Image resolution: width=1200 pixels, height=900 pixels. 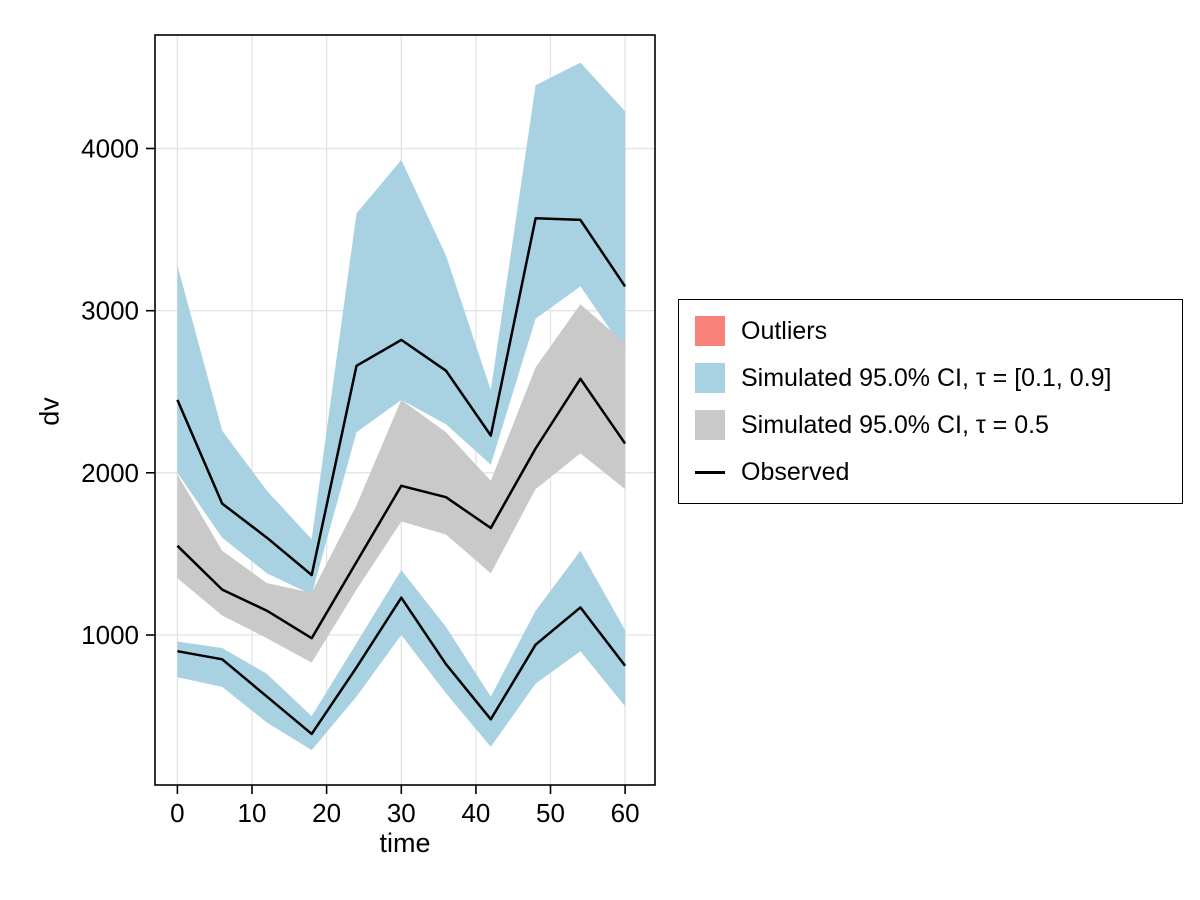 I want to click on y-tick-label: 4000, so click(x=110, y=149).